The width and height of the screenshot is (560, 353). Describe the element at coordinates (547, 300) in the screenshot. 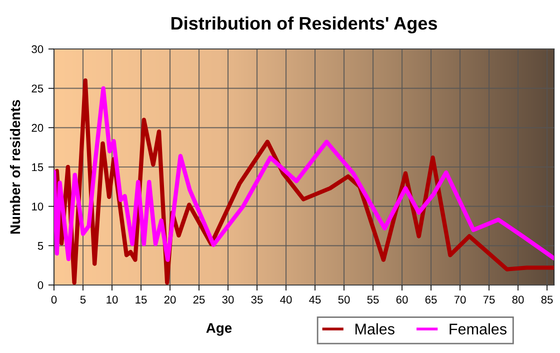

I see `x-tick-label: 85` at that location.